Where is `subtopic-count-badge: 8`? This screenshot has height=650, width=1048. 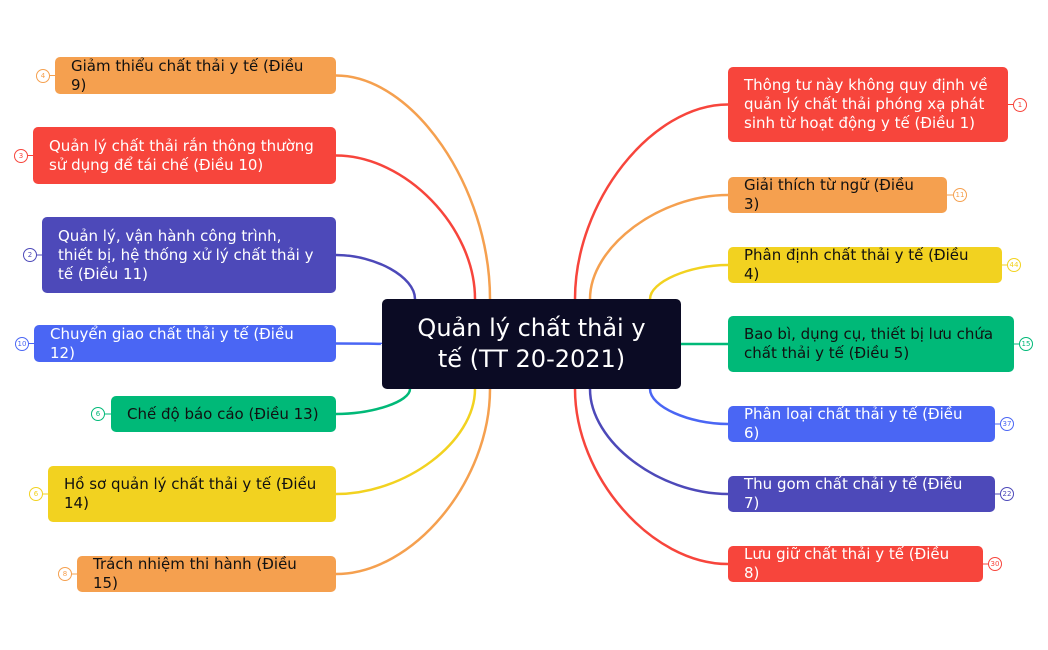
subtopic-count-badge: 8 is located at coordinates (65, 574).